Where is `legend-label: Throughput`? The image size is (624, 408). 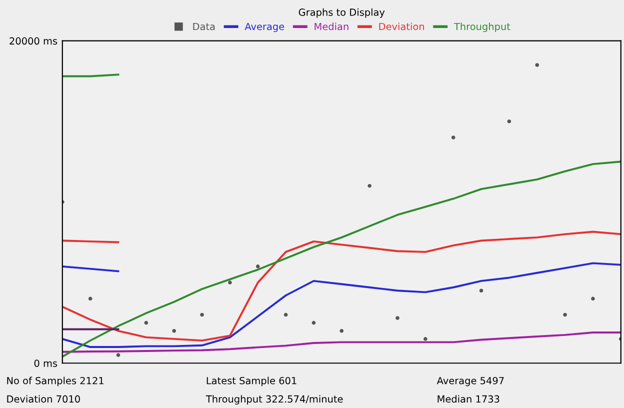 legend-label: Throughput is located at coordinates (482, 27).